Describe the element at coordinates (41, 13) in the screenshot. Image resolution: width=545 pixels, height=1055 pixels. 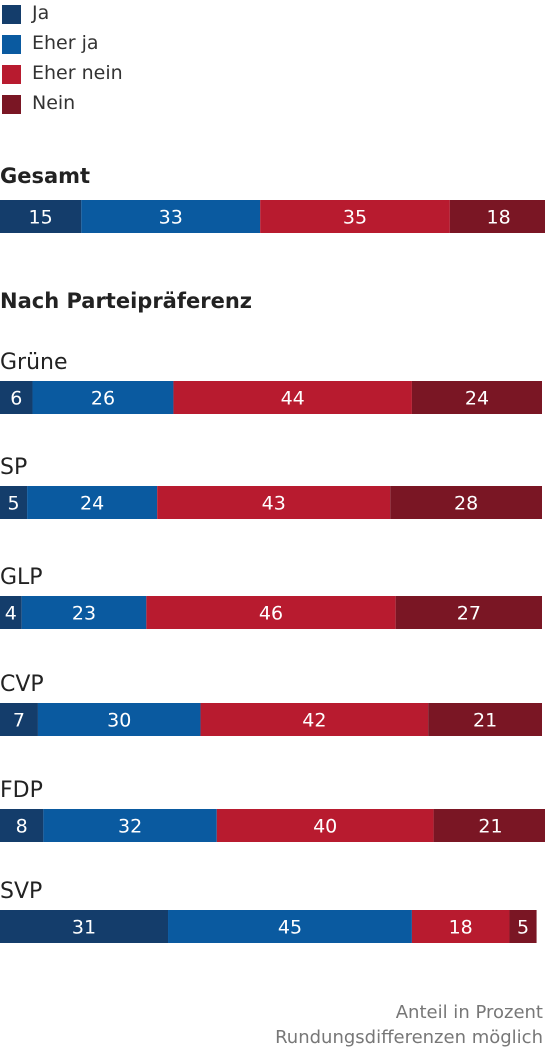
I see `legend-label-ja: Ja` at that location.